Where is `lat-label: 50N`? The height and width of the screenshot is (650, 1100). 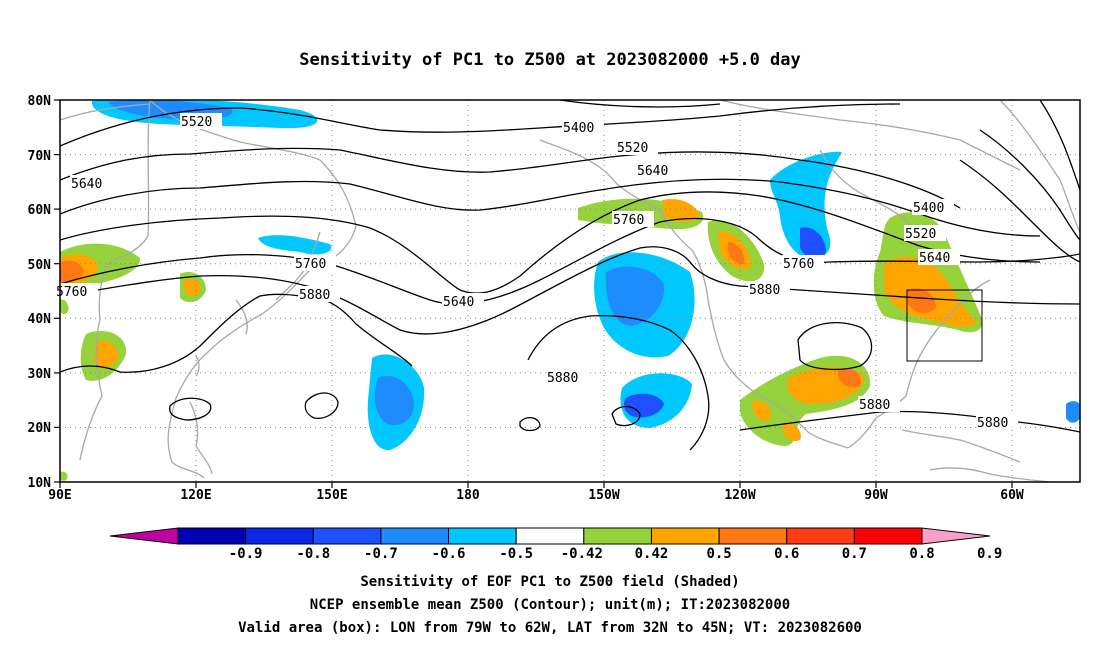 lat-label: 50N is located at coordinates (40, 265).